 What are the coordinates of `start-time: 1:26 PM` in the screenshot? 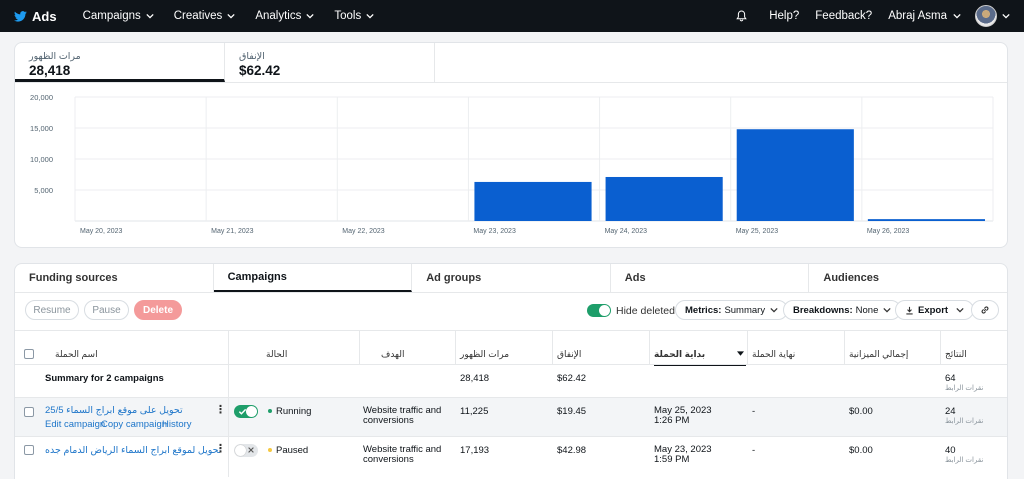 It's located at (672, 420).